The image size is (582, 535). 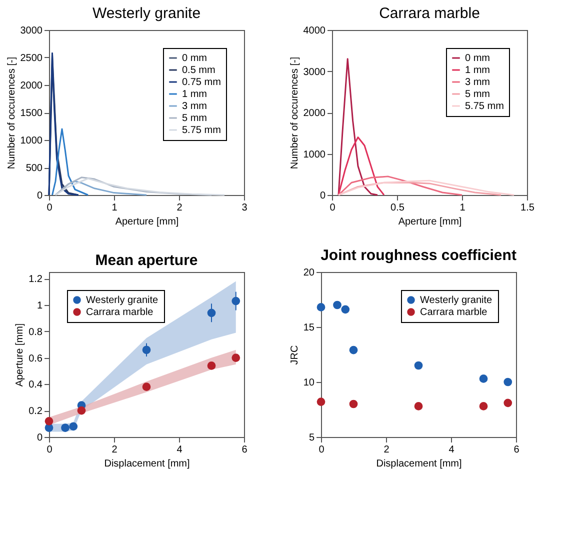 I want to click on y-tick-label: 0.6, so click(x=35, y=358).